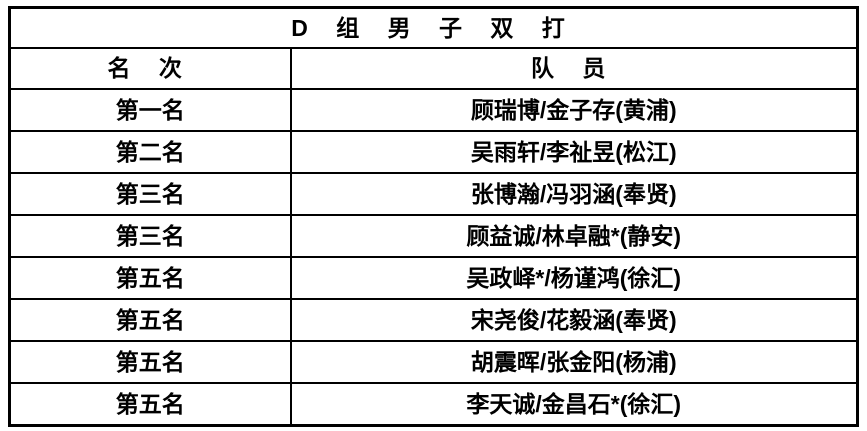  What do you see at coordinates (574, 110) in the screenshot?
I see `players-cell: 顾瑞博/金子存(黄浦)` at bounding box center [574, 110].